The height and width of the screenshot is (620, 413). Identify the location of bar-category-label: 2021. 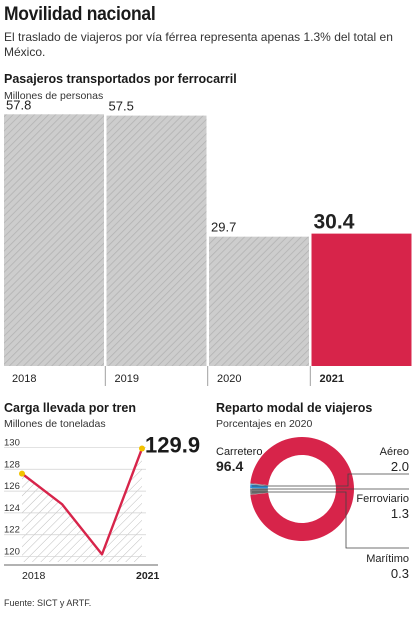
(332, 379).